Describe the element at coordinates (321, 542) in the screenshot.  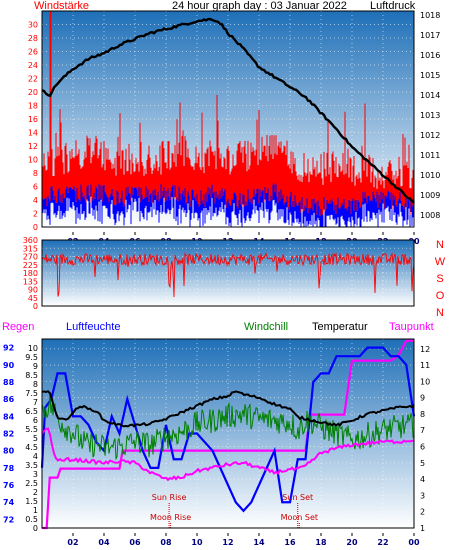
I see `x-tick-label: 18` at that location.